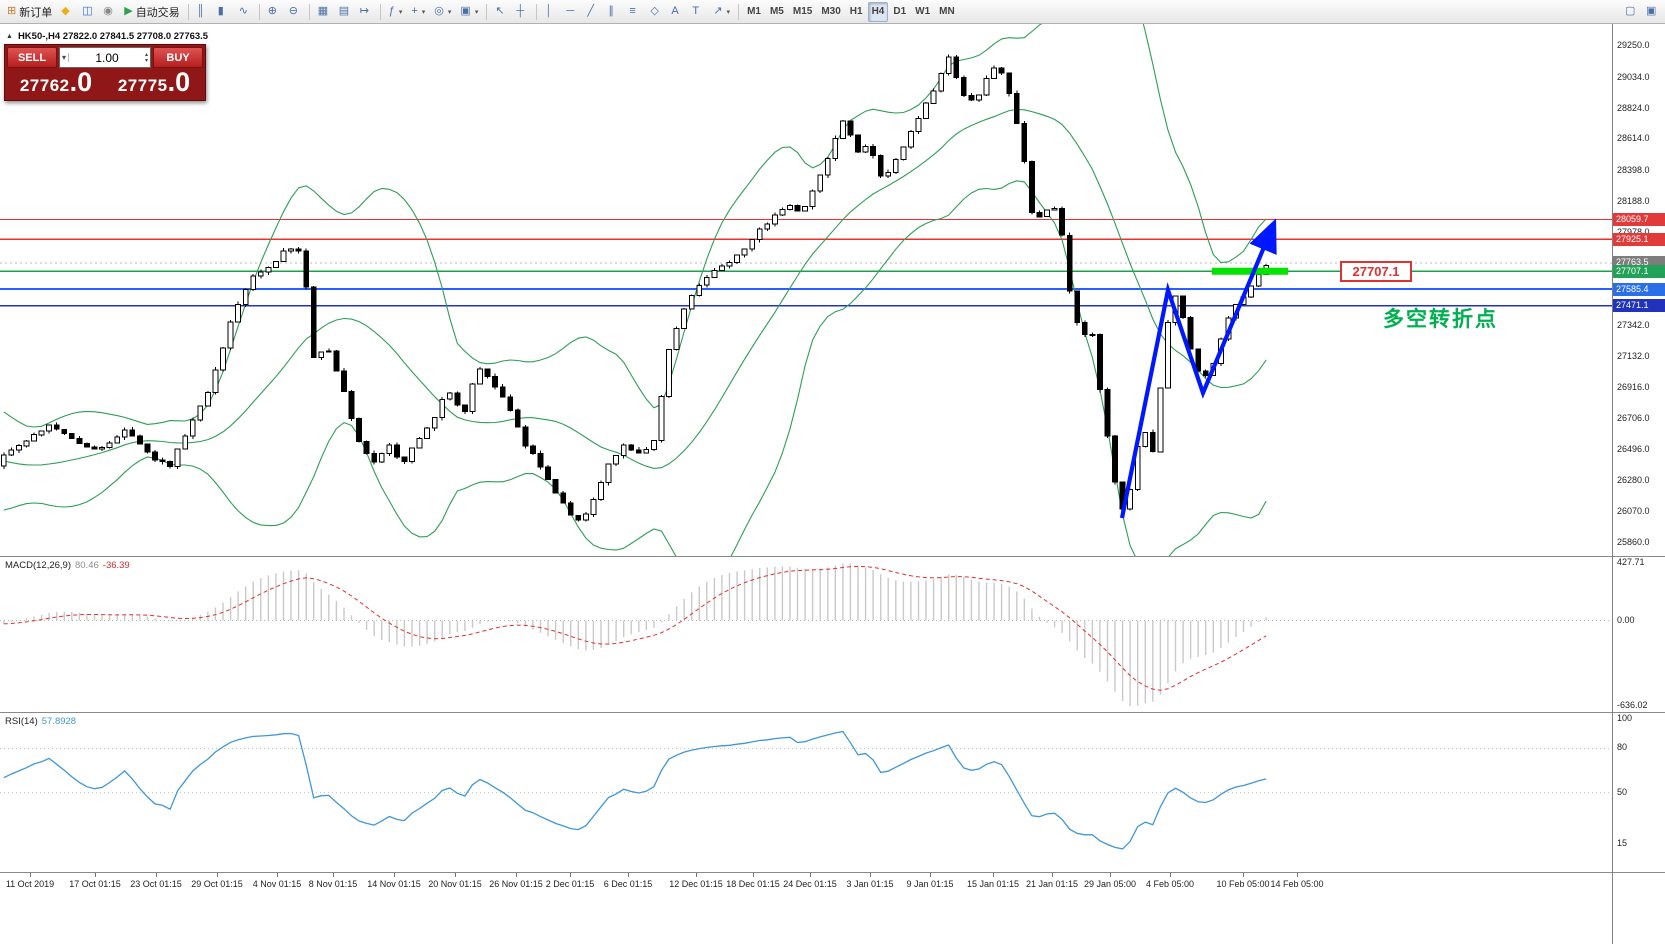 The height and width of the screenshot is (944, 1665). I want to click on fullscreen-icon: ▣, so click(1652, 12).